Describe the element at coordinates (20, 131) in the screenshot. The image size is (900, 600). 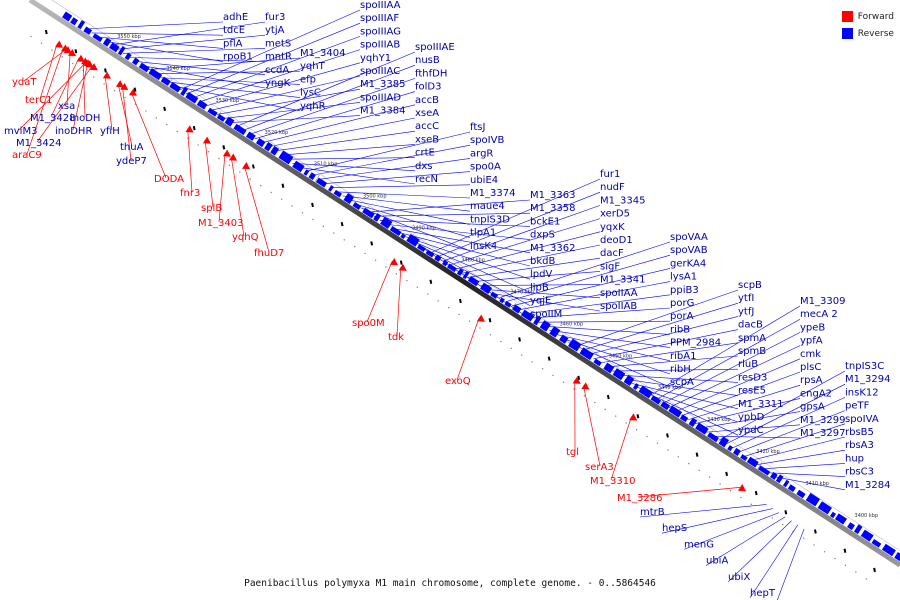
I see `forward-gene-label: mviM3` at that location.